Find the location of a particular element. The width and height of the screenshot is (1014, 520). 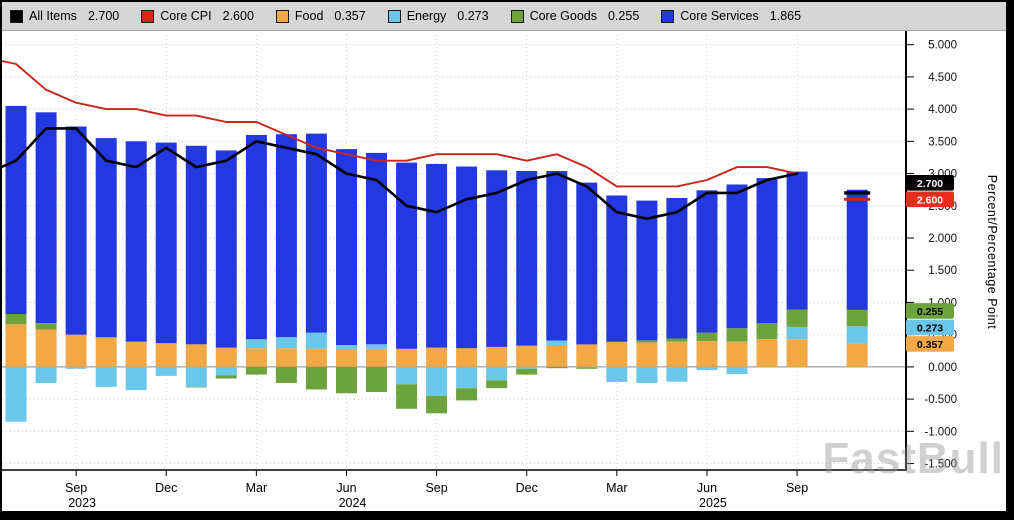

core-services-swatch-icon is located at coordinates (668, 16).